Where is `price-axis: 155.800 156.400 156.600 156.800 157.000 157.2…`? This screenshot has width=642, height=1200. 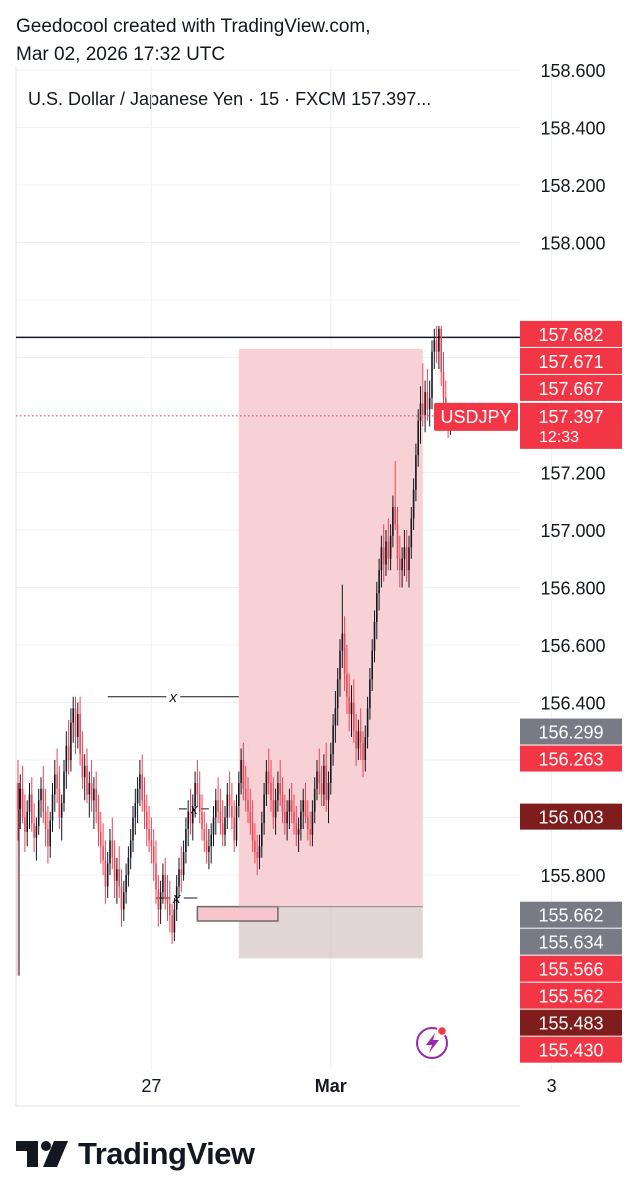
price-axis: 155.800 156.400 156.600 156.800 157.000 157.2… is located at coordinates (572, 473).